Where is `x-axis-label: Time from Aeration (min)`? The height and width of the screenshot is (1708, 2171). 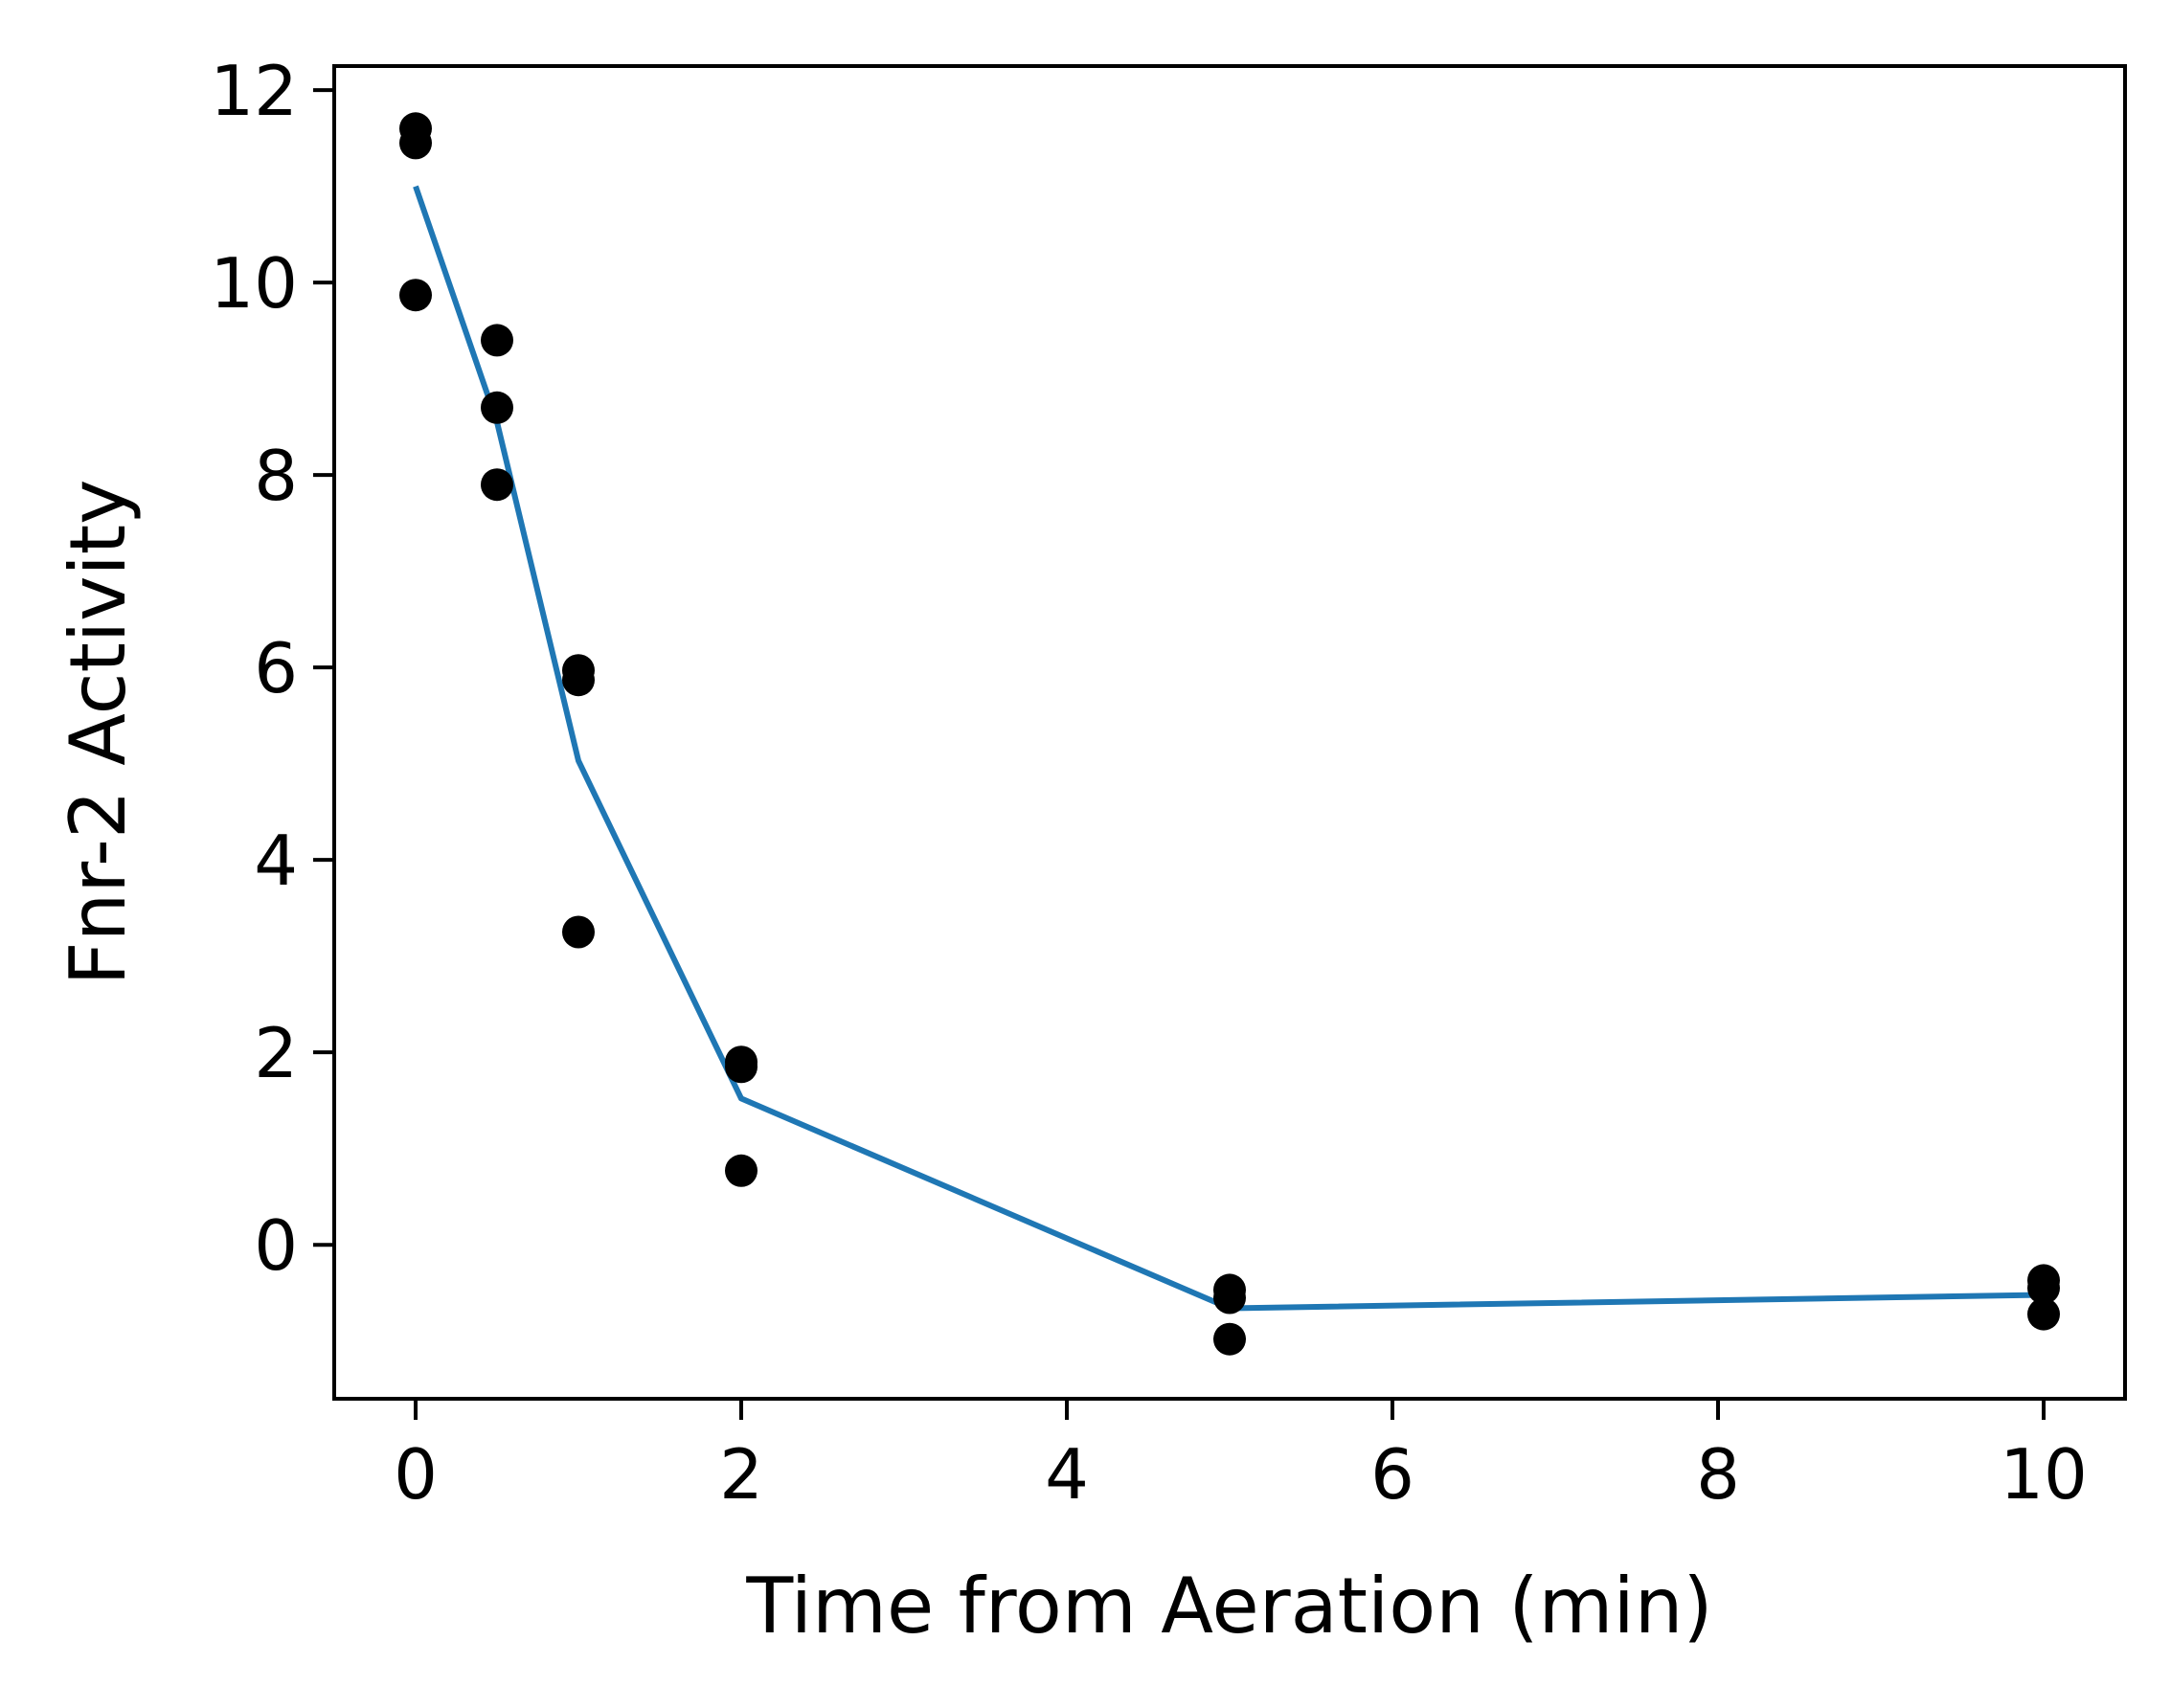
x-axis-label: Time from Aeration (min) is located at coordinates (1228, 1606).